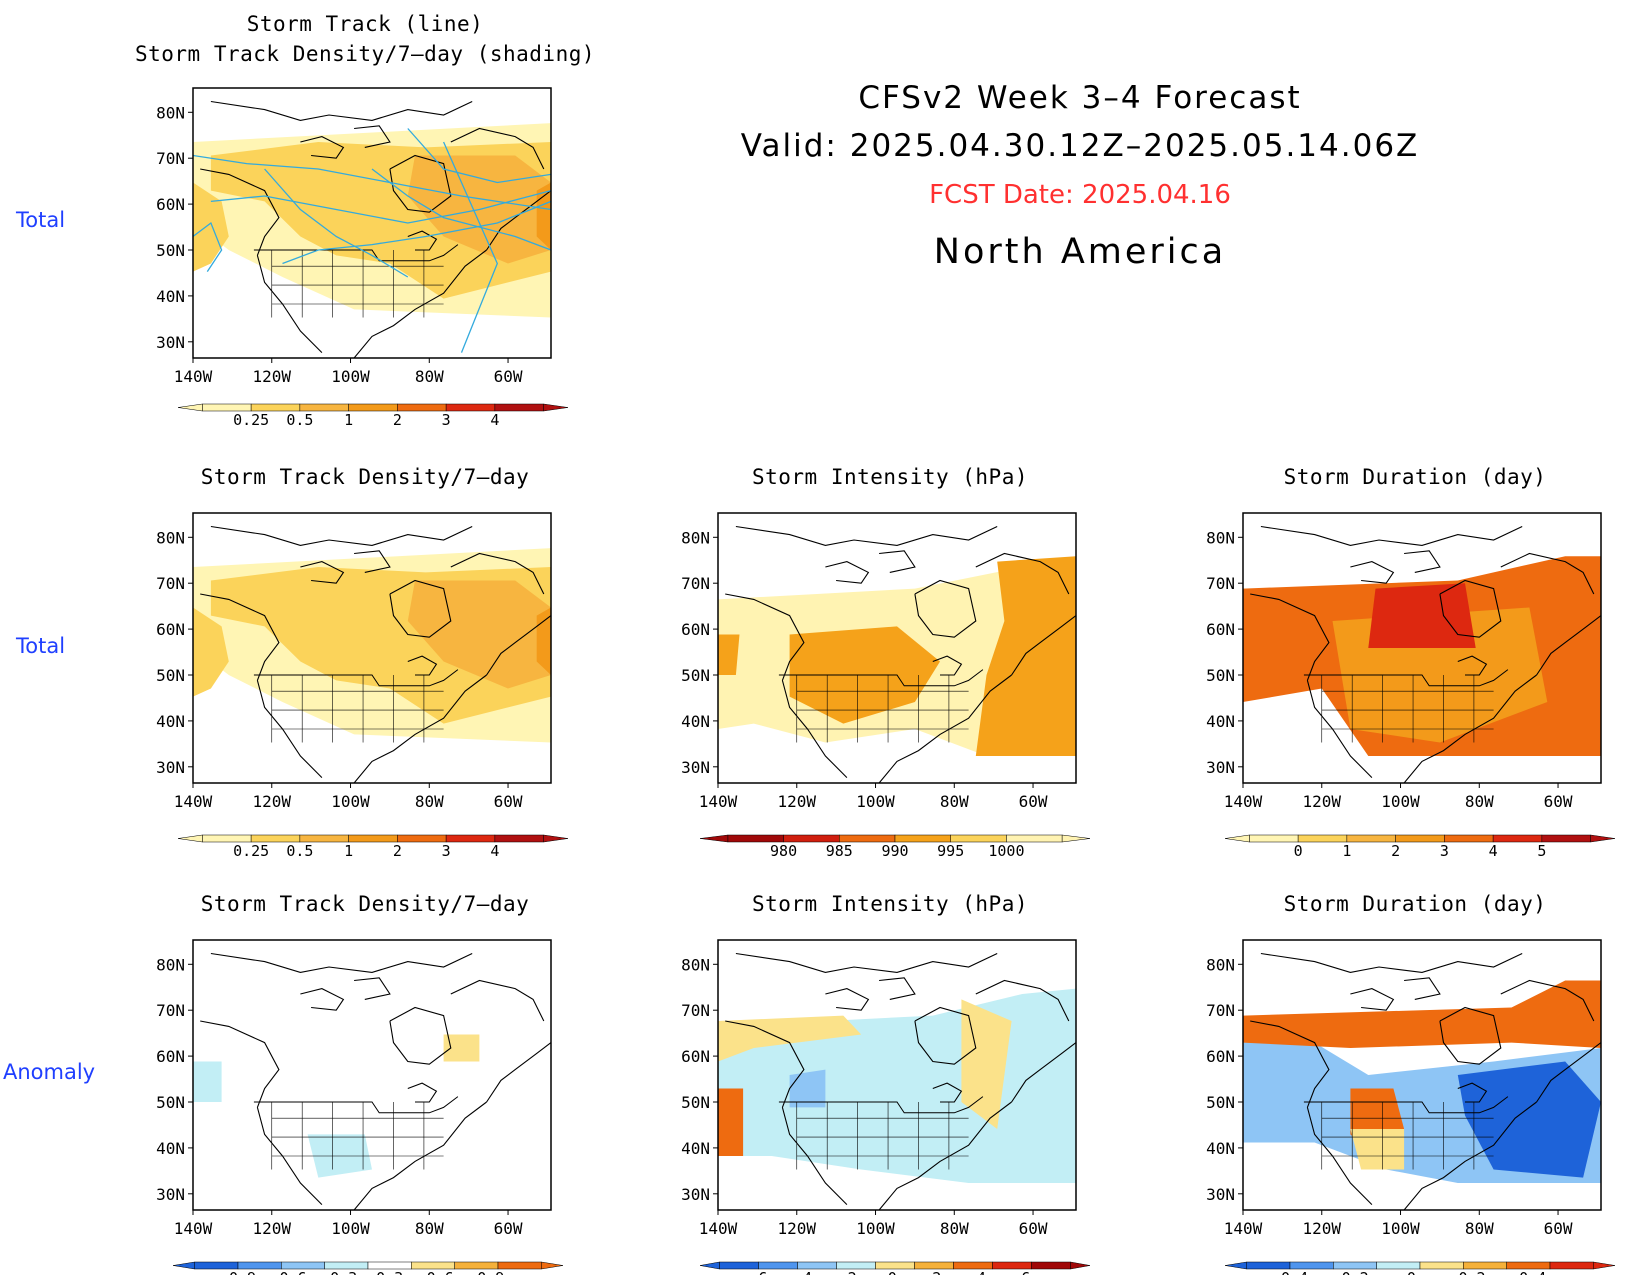  What do you see at coordinates (494, 420) in the screenshot?
I see `colorbar-label: 4` at bounding box center [494, 420].